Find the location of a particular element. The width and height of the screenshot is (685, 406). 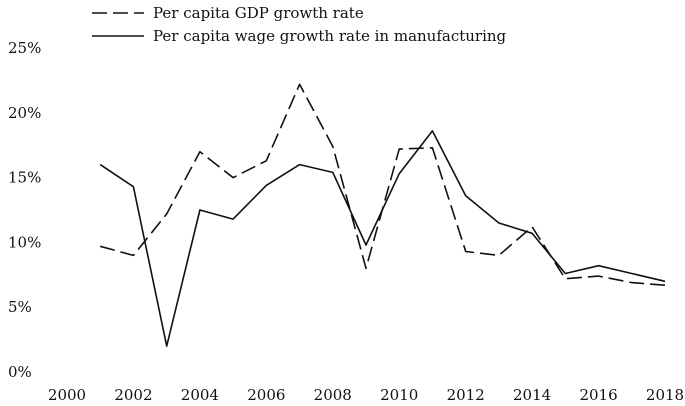

y-tick-label: 15% is located at coordinates (24, 178).